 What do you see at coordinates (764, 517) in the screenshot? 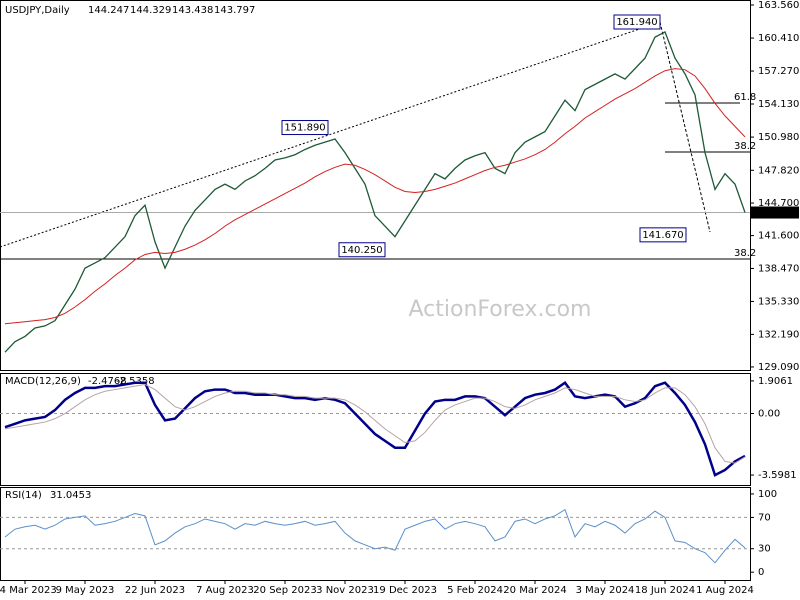
I see `y-tick-label: 70` at bounding box center [764, 517].